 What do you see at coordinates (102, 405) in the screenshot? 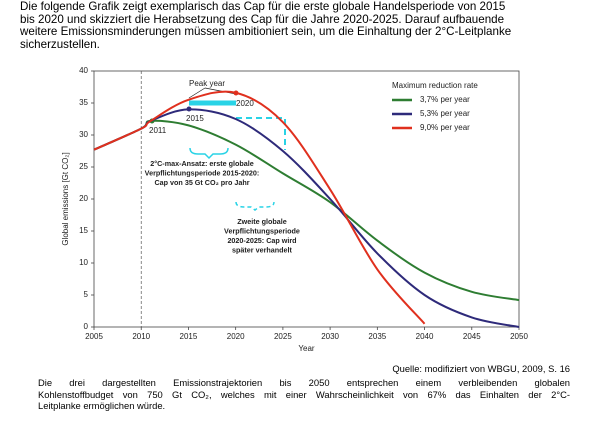
I see `caption-line: Leitplanke ermöglichen würde.` at bounding box center [102, 405].